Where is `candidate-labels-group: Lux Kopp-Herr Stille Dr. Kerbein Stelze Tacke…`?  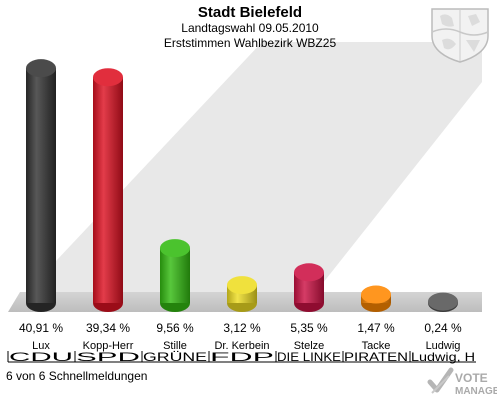
candidate-labels-group: Lux Kopp-Herr Stille Dr. Kerbein Stelze Tacke… is located at coordinates (246, 346).